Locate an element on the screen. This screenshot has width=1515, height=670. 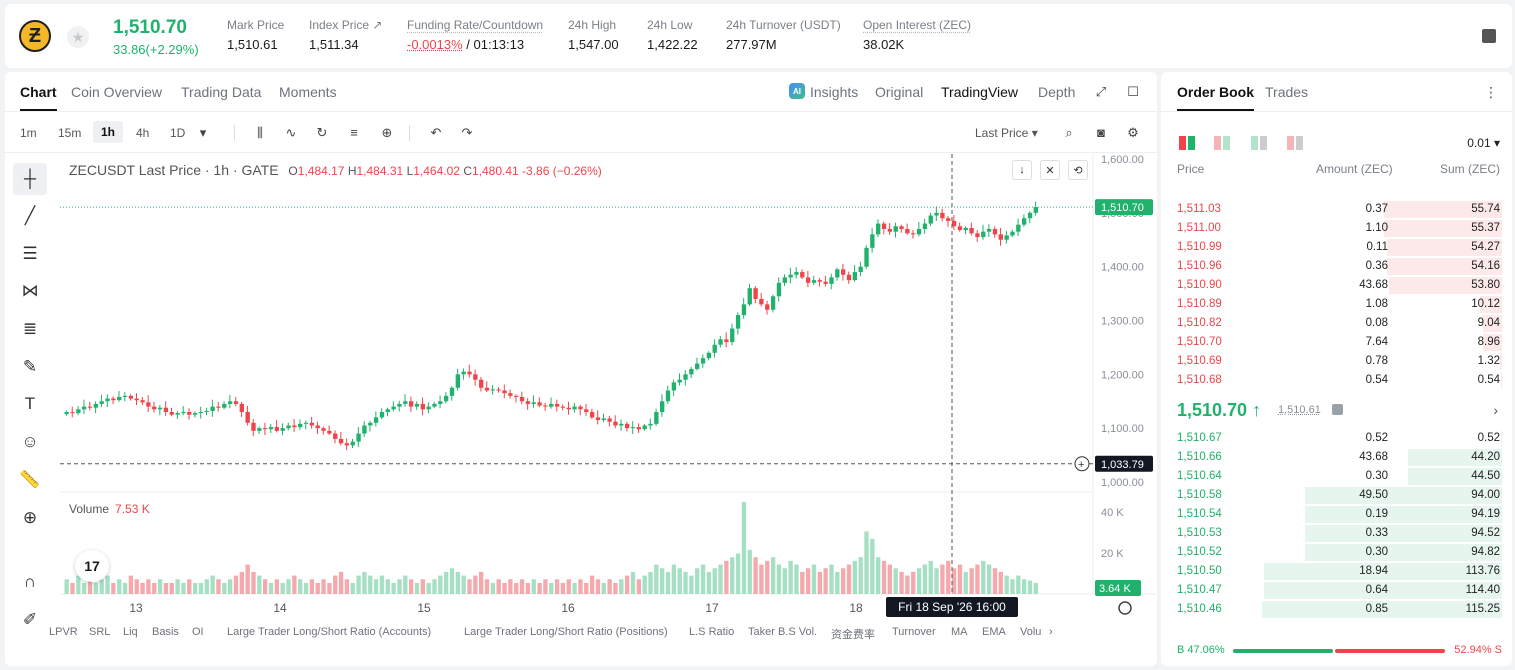
scroll-down-icon: ↓ is located at coordinates (1022, 170).